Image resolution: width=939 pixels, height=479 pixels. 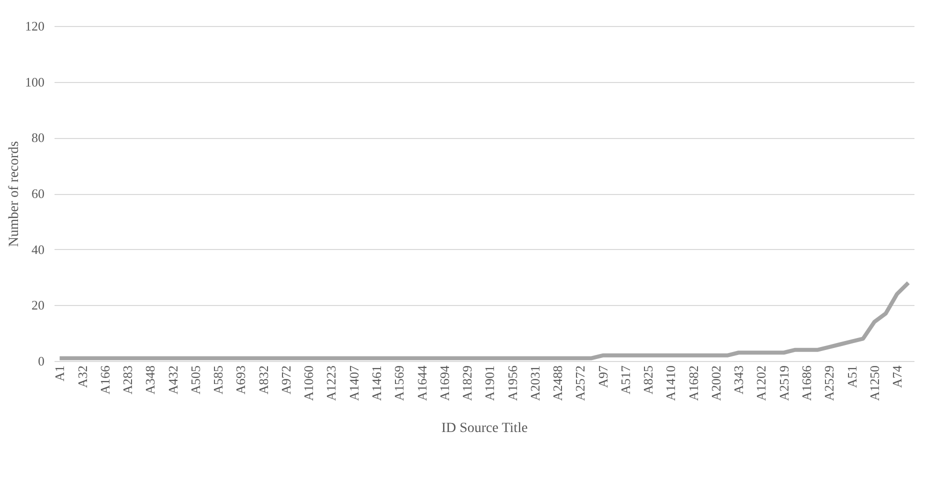 What do you see at coordinates (693, 383) in the screenshot?
I see `x-tick-label: A1682` at bounding box center [693, 383].